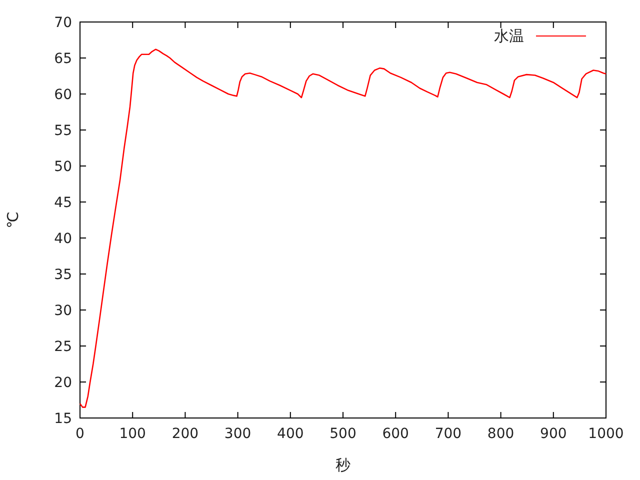  Describe the element at coordinates (606, 434) in the screenshot. I see `x-tick-label: 1000` at that location.